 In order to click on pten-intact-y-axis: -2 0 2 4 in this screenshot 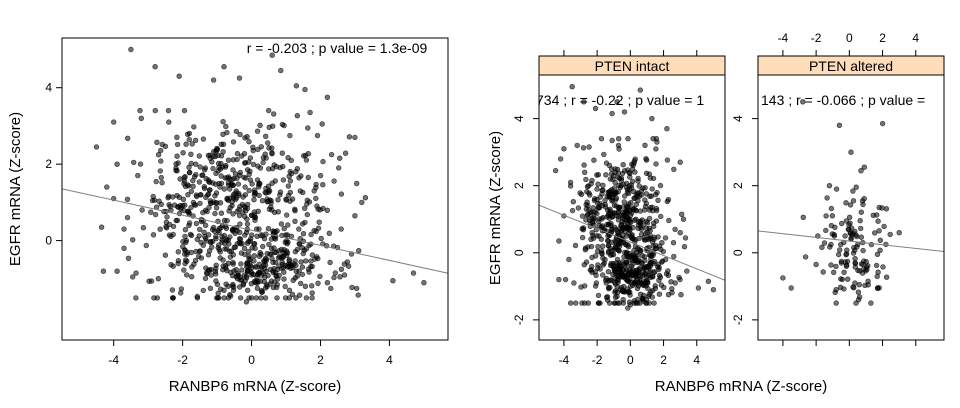, I will do `click(525, 220)`.